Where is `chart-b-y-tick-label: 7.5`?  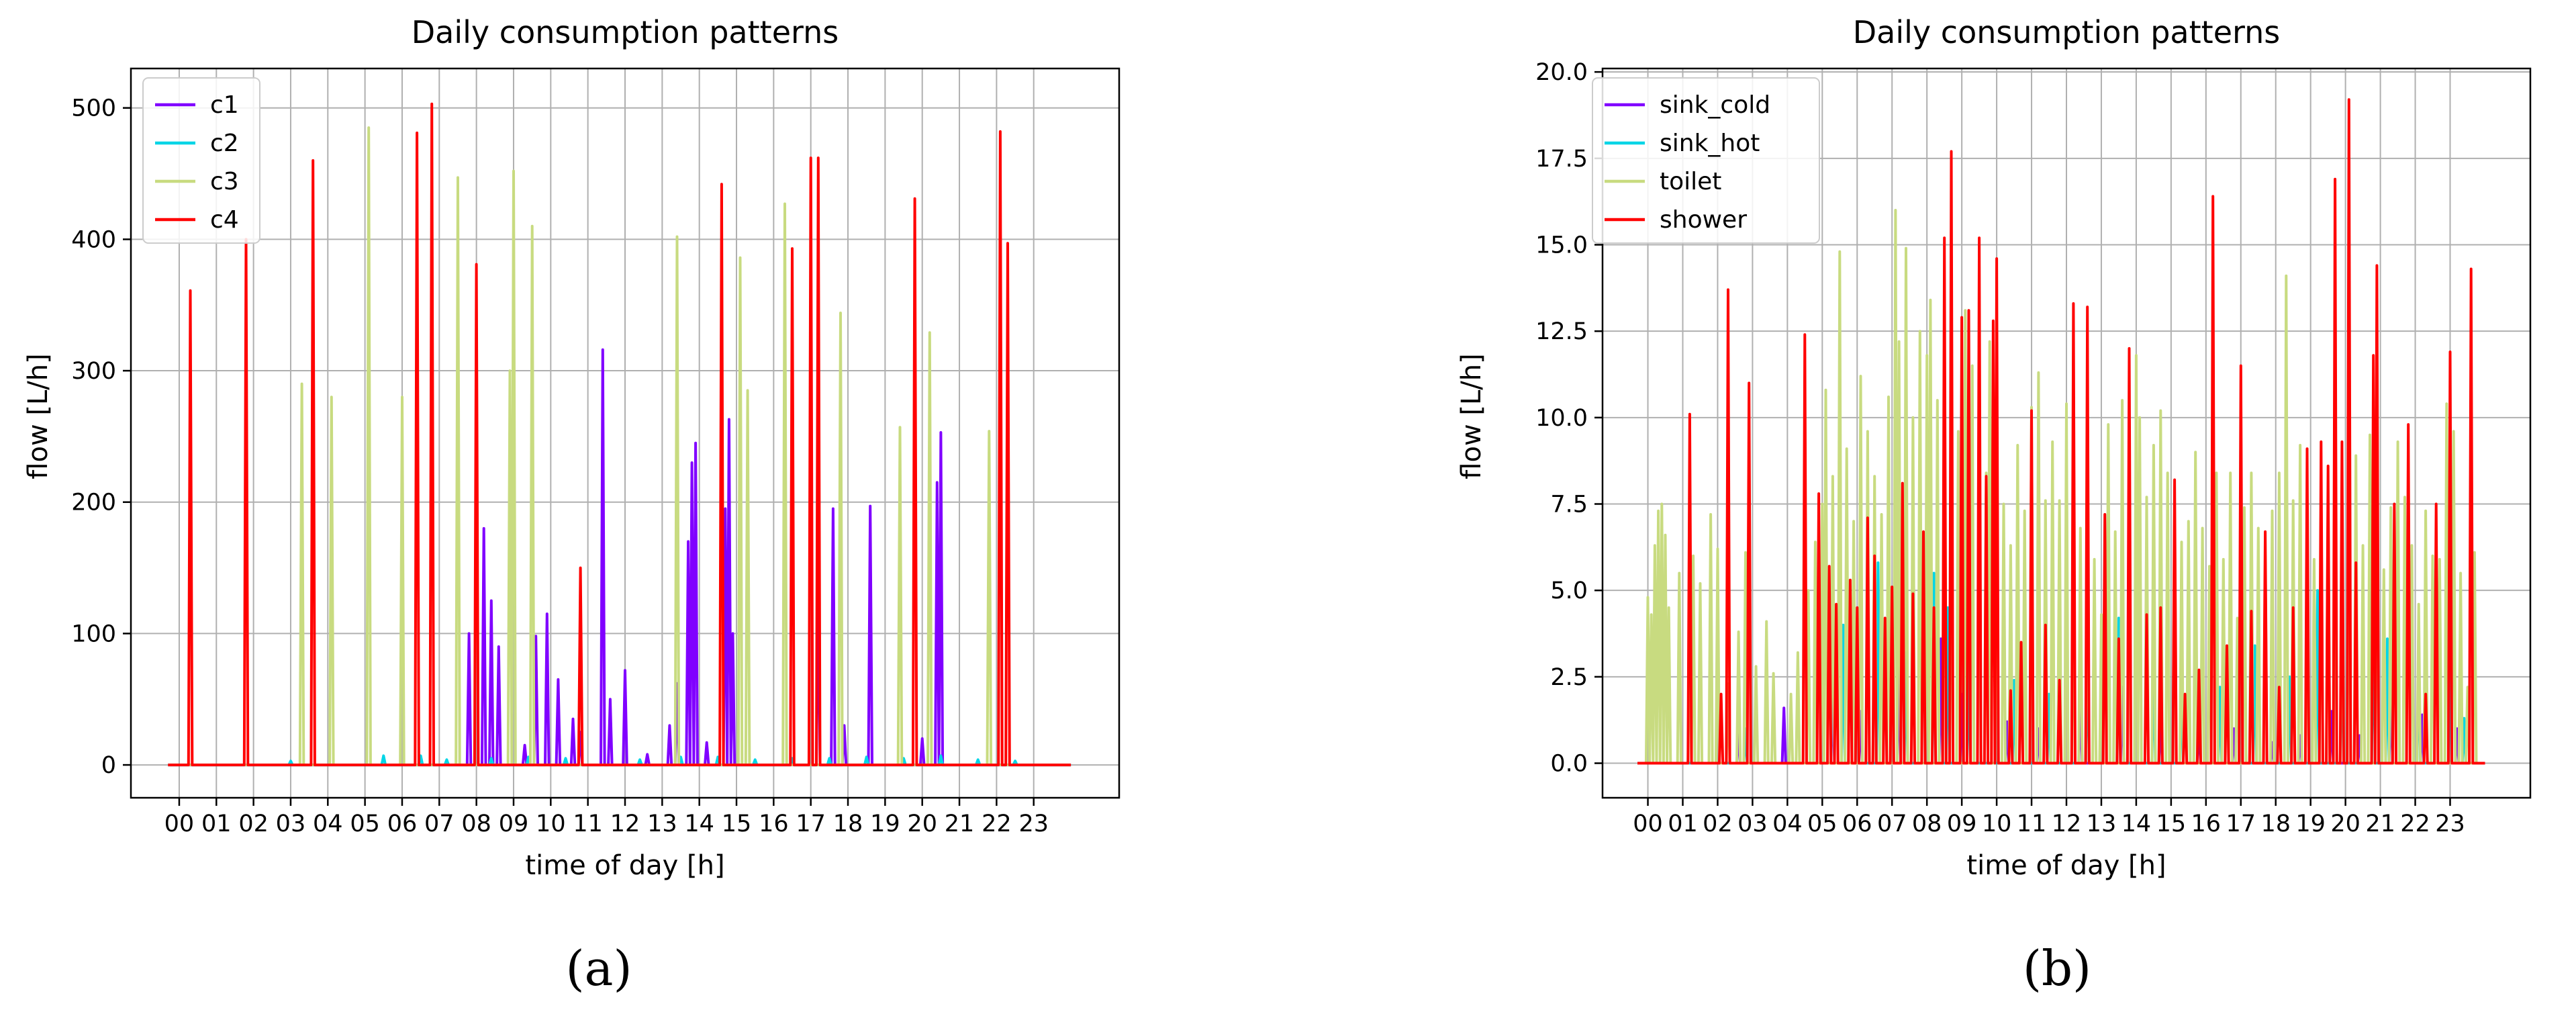
chart-b-y-tick-label: 7.5 is located at coordinates (1569, 505).